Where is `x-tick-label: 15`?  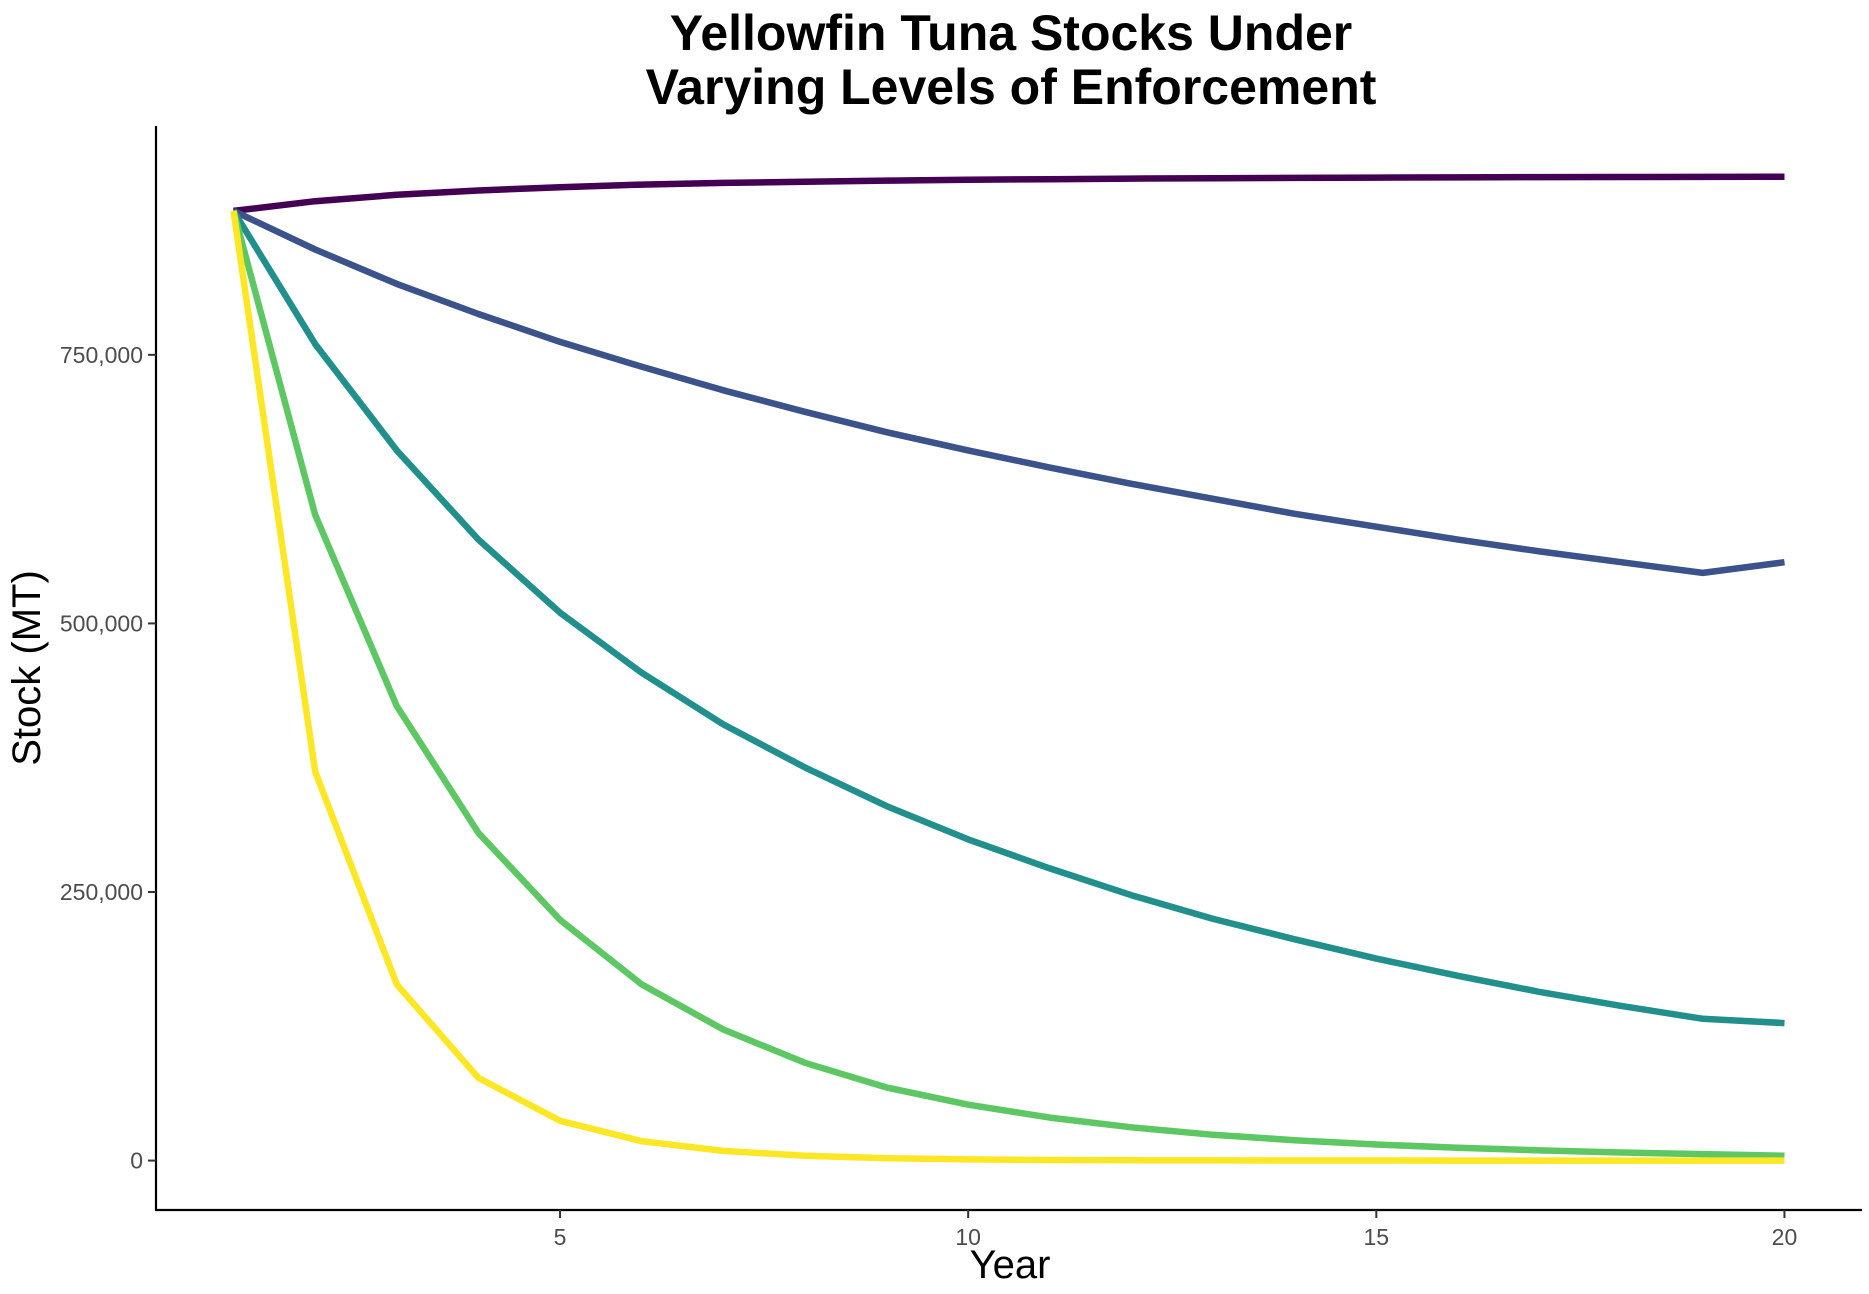 x-tick-label: 15 is located at coordinates (1377, 1237).